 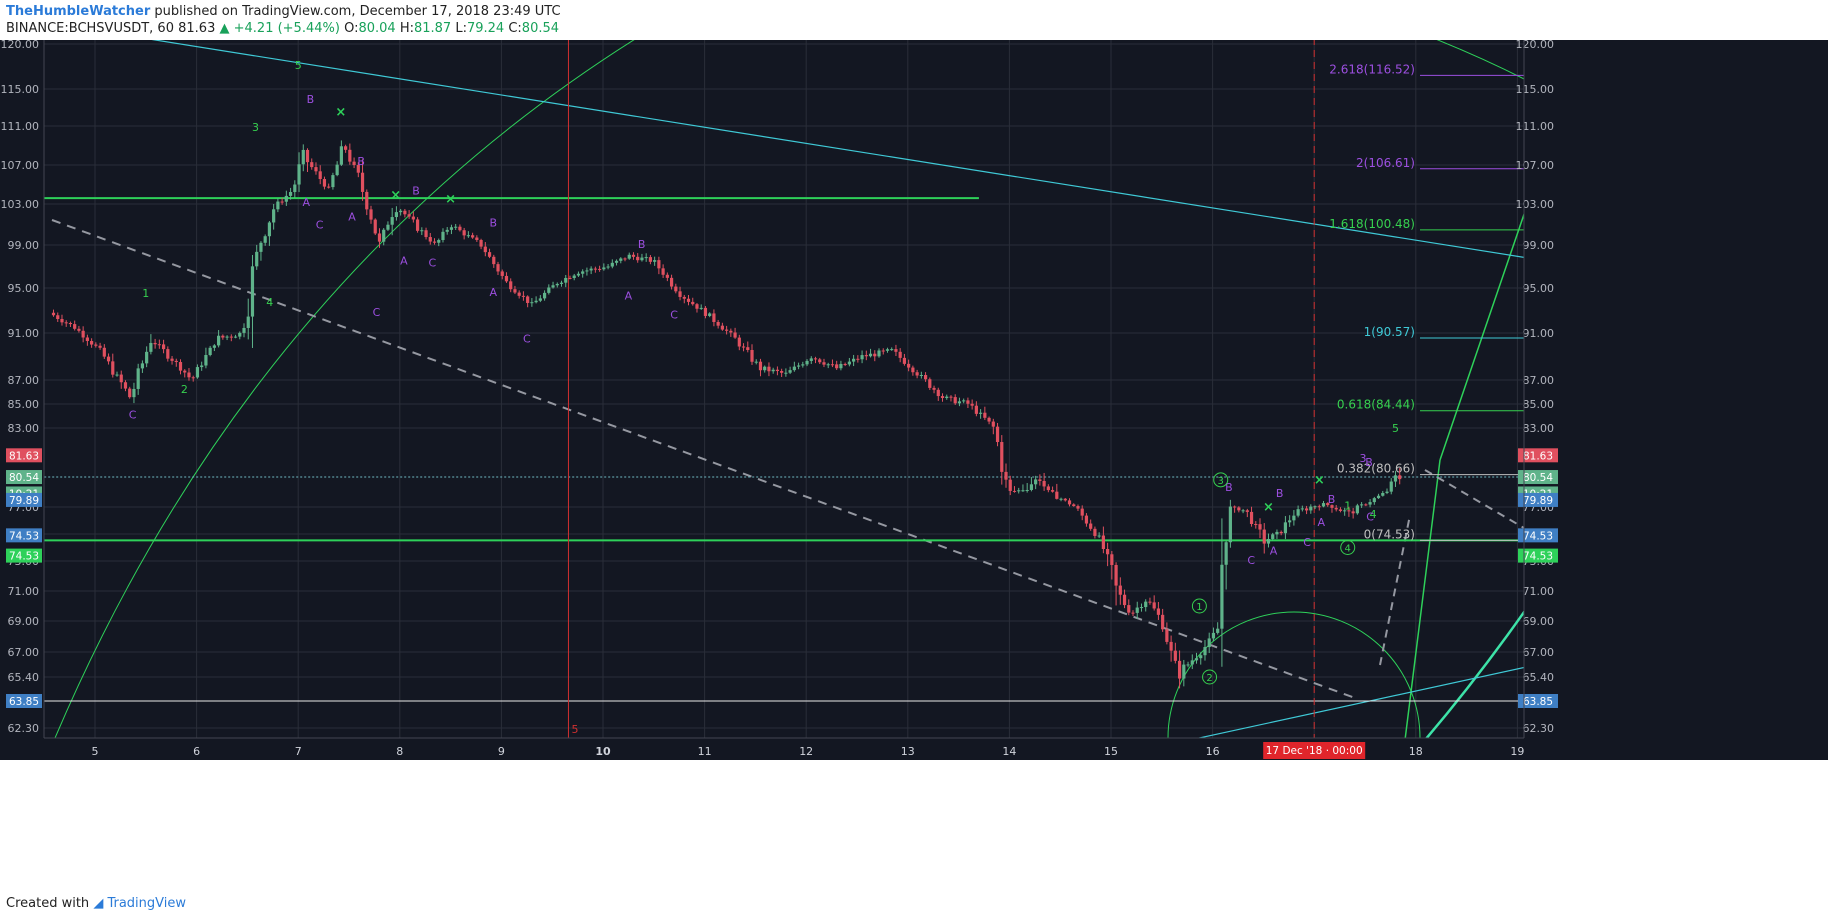 What do you see at coordinates (24, 288) in the screenshot?
I see `y-tick-label-left: 95.00` at bounding box center [24, 288].